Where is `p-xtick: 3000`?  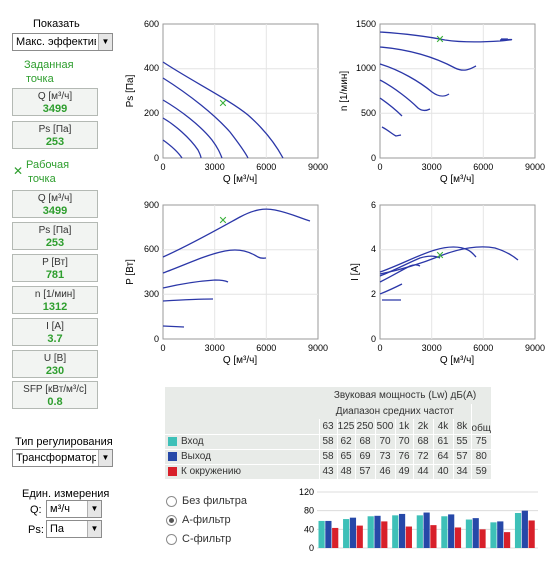
p-xtick: 3000 is located at coordinates (215, 348).